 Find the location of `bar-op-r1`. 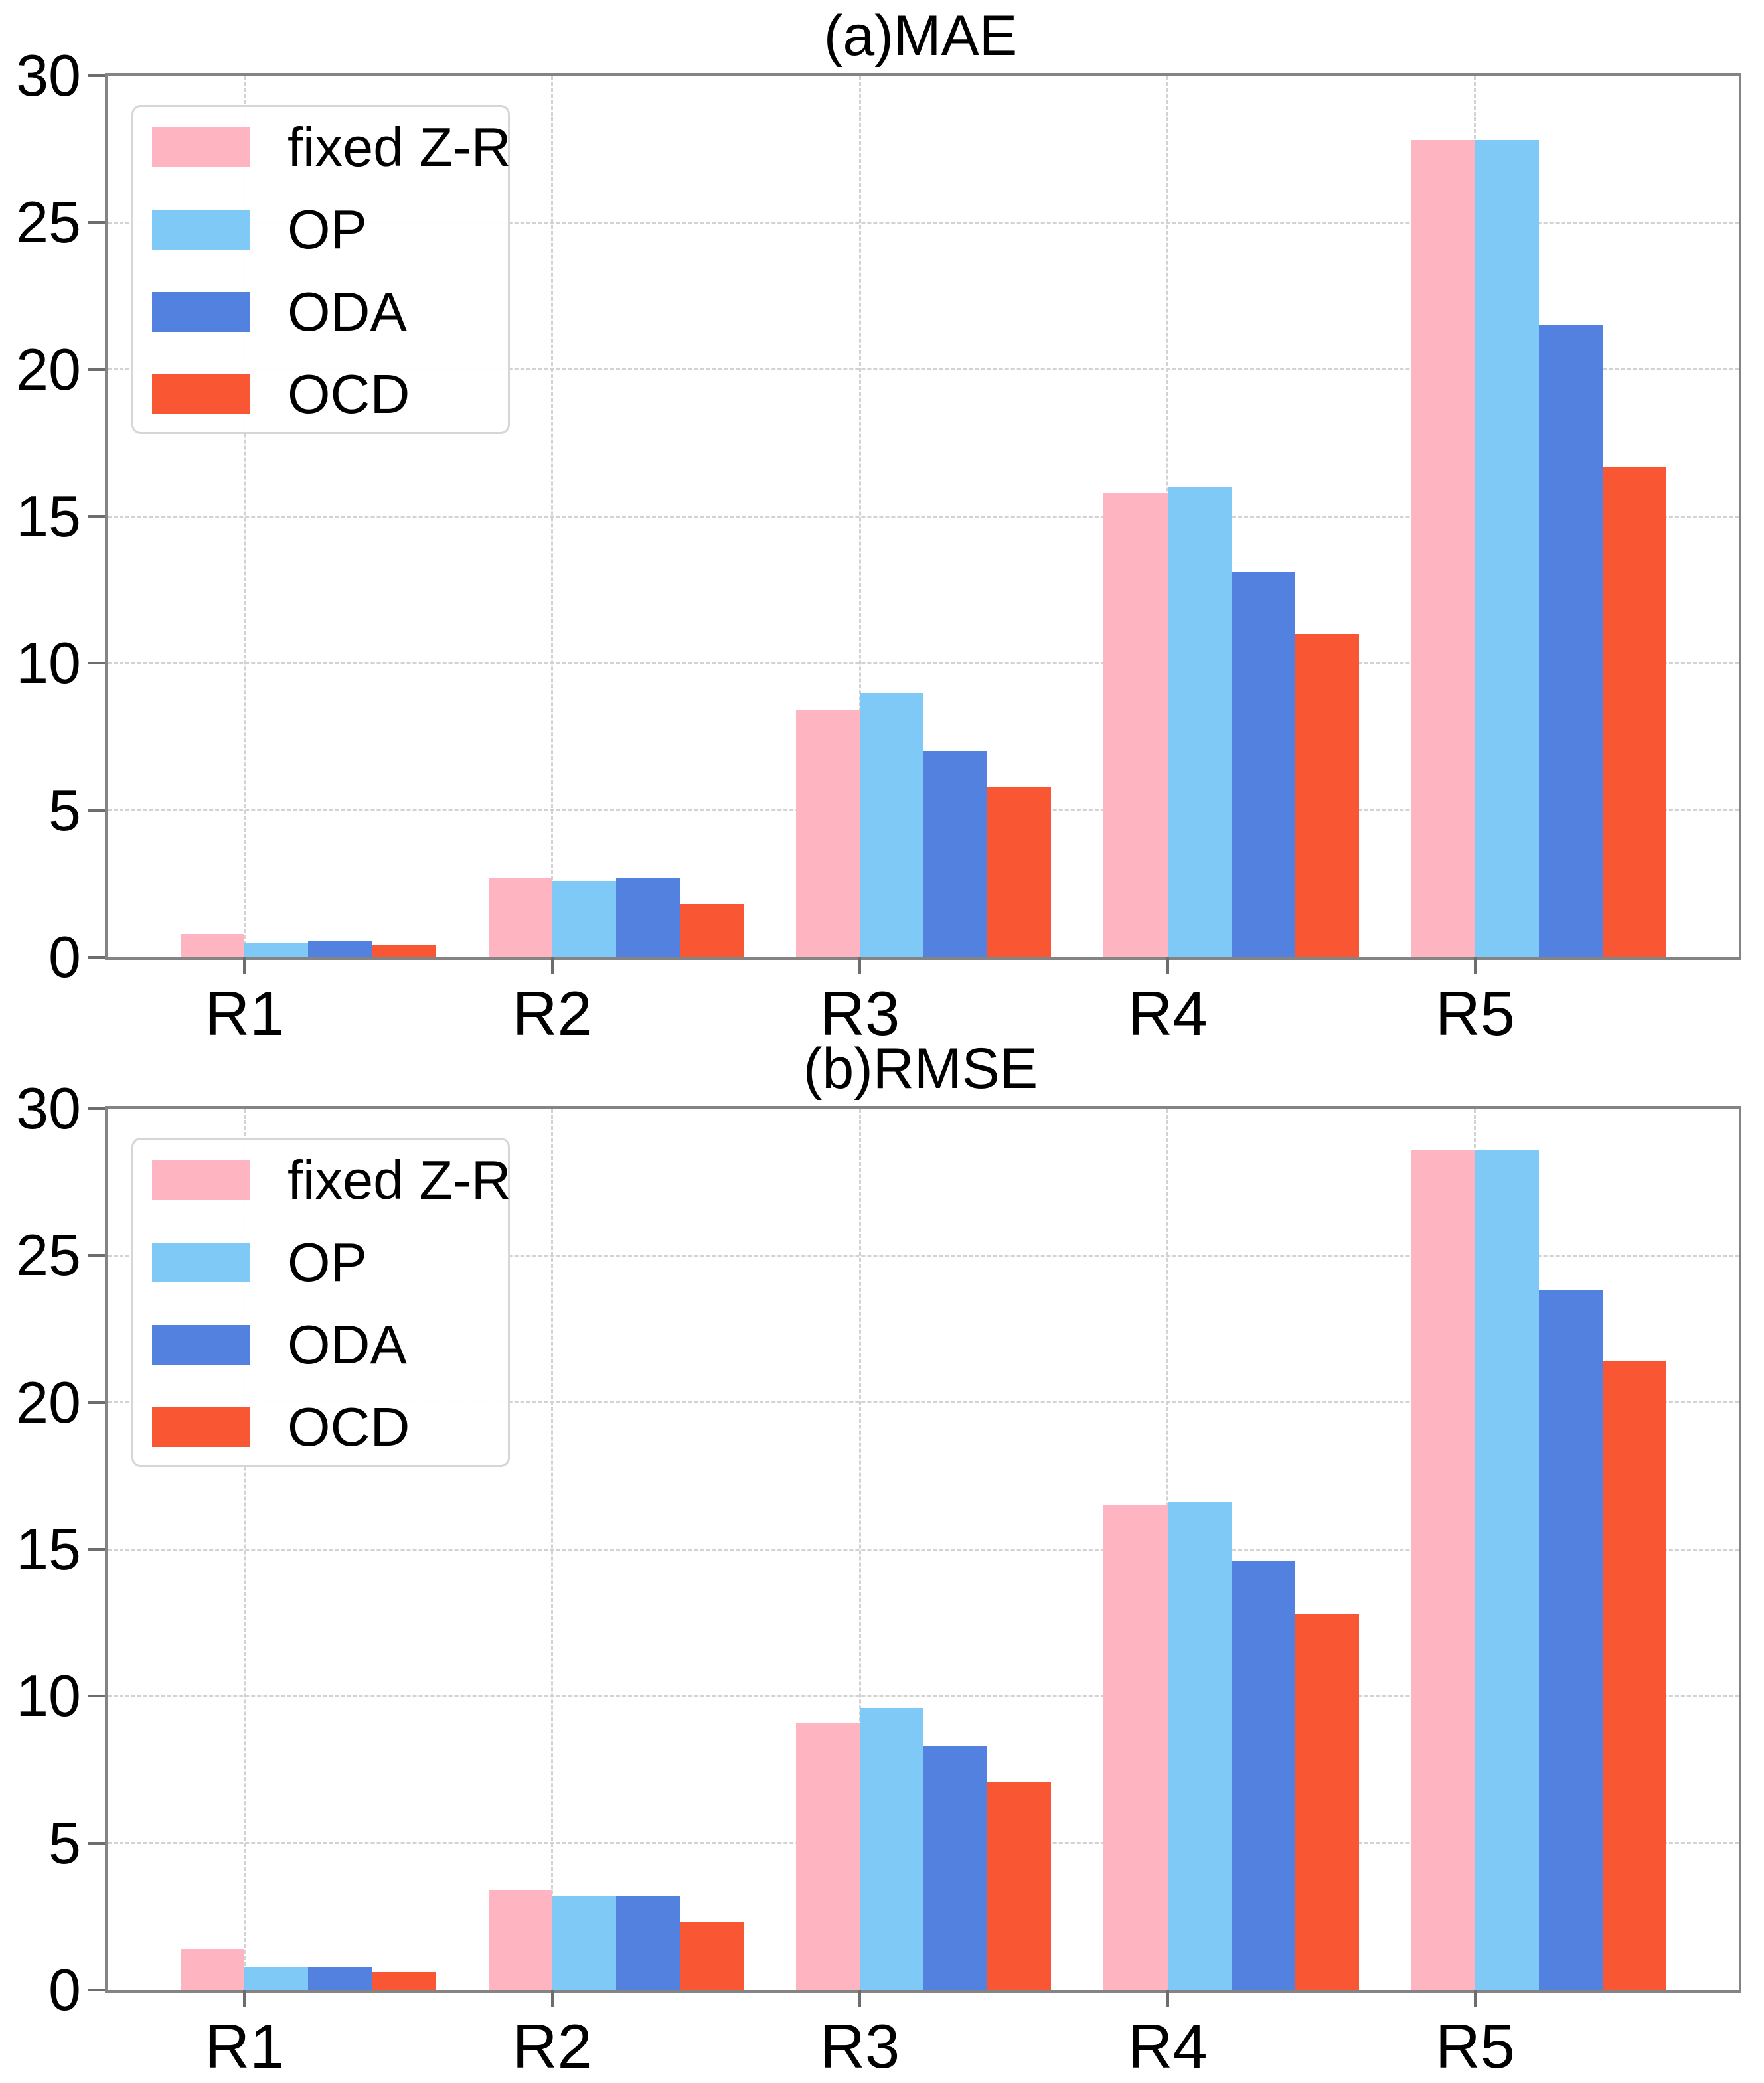

bar-op-r1 is located at coordinates (276, 1978).